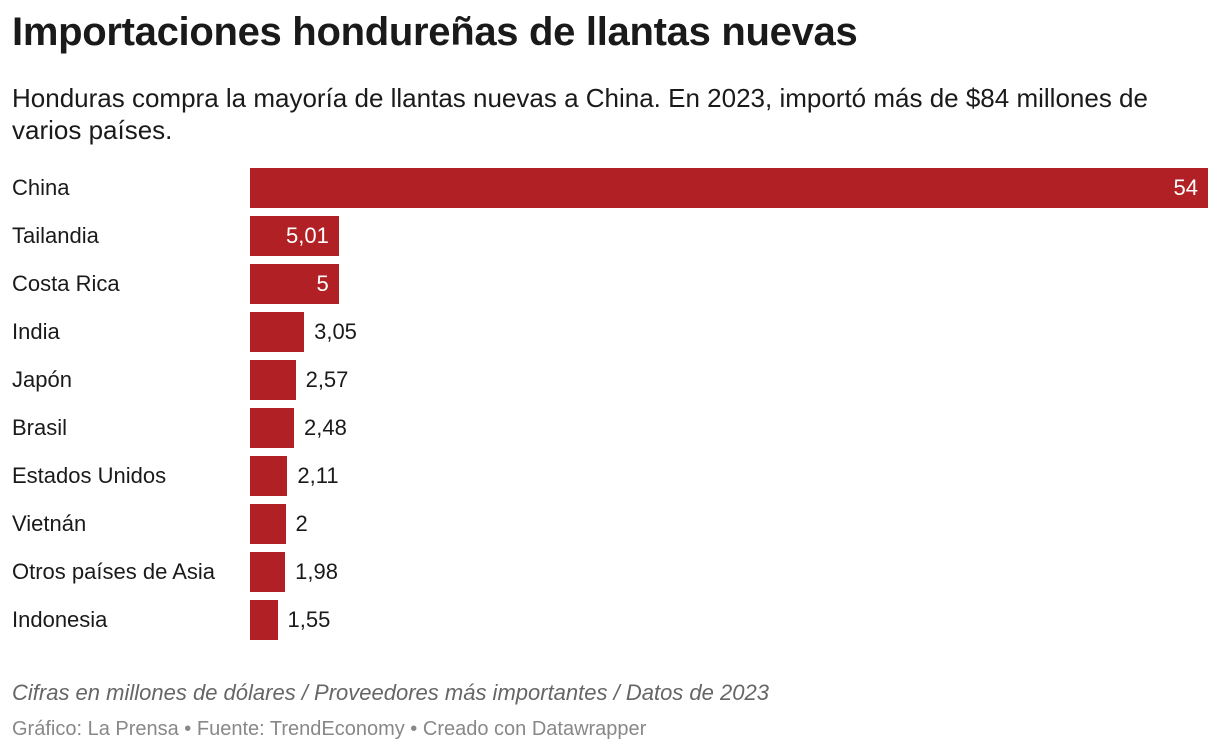 This screenshot has height=754, width=1220. What do you see at coordinates (307, 235) in the screenshot?
I see `value-label: 5,01` at bounding box center [307, 235].